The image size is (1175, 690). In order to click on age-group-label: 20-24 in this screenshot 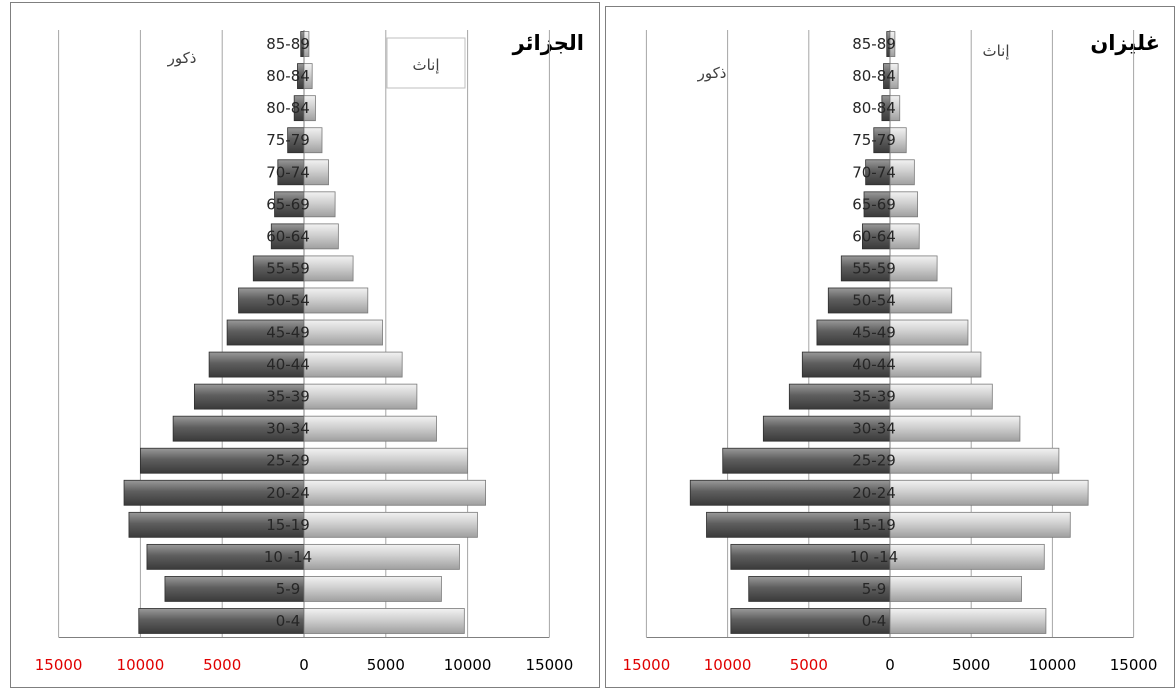, I will do `click(288, 493)`.